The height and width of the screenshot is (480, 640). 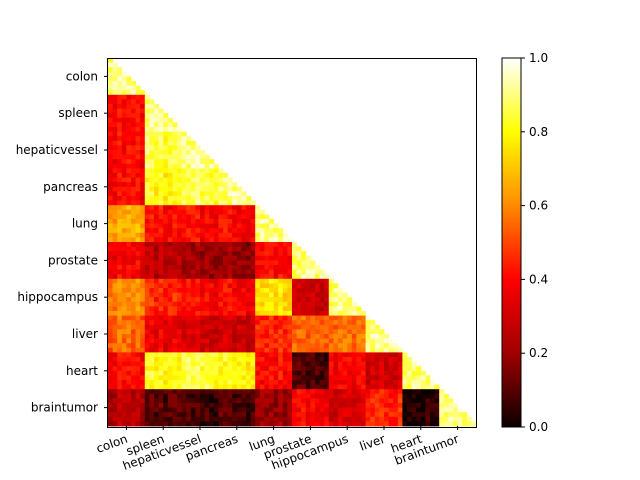 What do you see at coordinates (212, 244) in the screenshot?
I see `heatmap-cell-prostate-hepaticvessel` at bounding box center [212, 244].